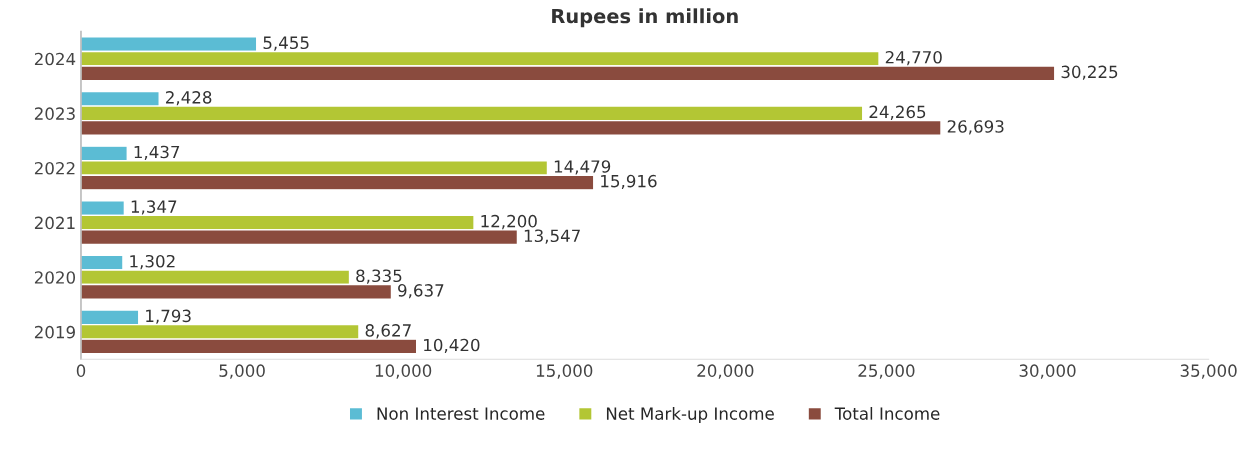 The height and width of the screenshot is (449, 1246). Describe the element at coordinates (509, 222) in the screenshot. I see `data-label: 12,200` at that location.